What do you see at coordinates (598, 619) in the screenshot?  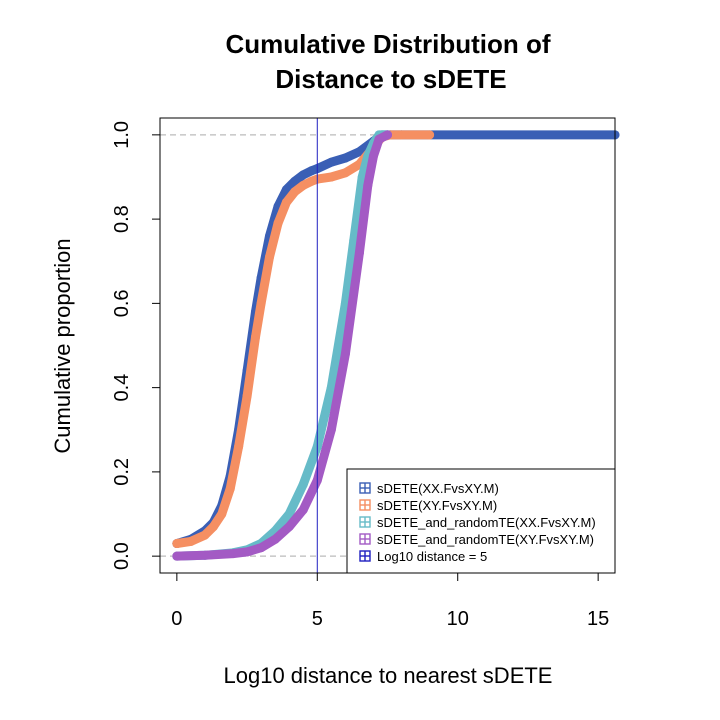 I see `x-tick-label: 15` at bounding box center [598, 619].